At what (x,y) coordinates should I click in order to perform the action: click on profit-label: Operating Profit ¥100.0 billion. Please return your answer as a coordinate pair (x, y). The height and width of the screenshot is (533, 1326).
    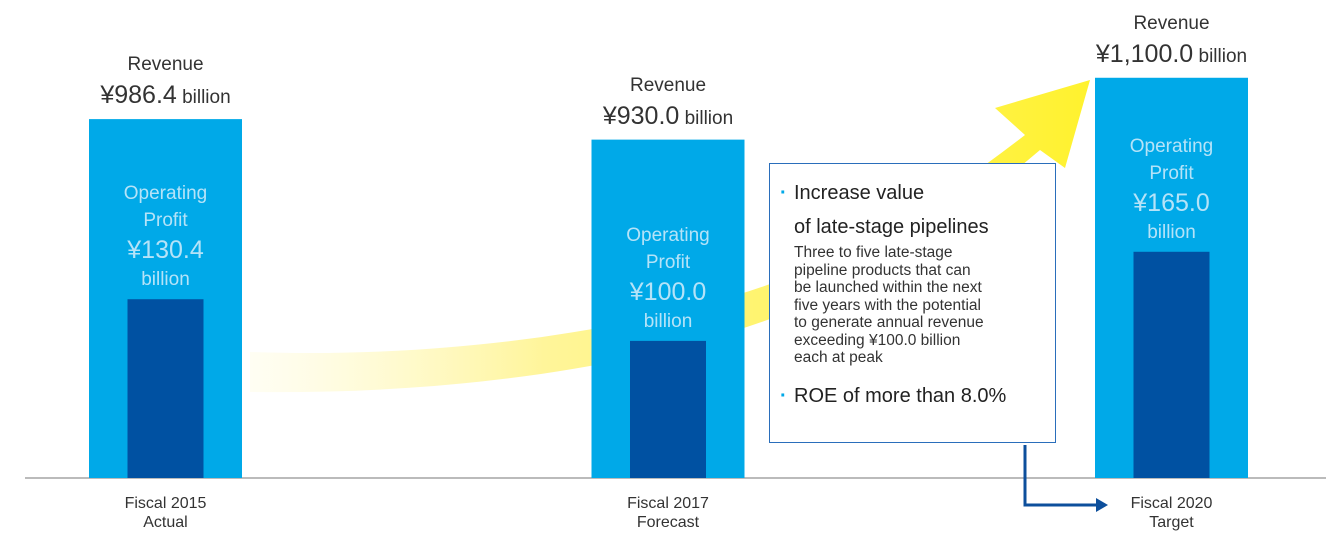
    Looking at the image, I should click on (668, 278).